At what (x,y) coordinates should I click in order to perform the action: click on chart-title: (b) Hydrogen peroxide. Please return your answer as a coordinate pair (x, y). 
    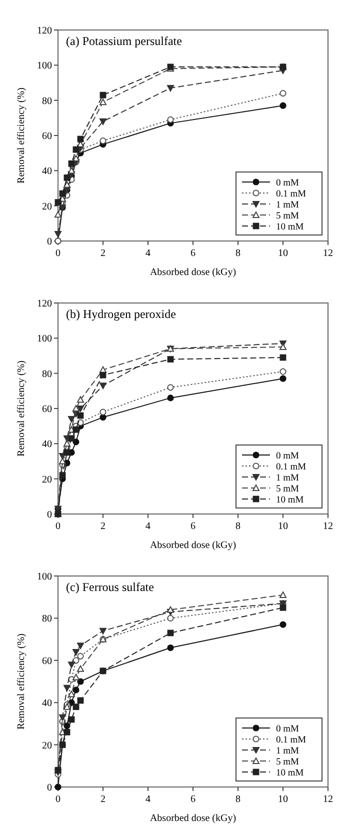
    Looking at the image, I should click on (121, 314).